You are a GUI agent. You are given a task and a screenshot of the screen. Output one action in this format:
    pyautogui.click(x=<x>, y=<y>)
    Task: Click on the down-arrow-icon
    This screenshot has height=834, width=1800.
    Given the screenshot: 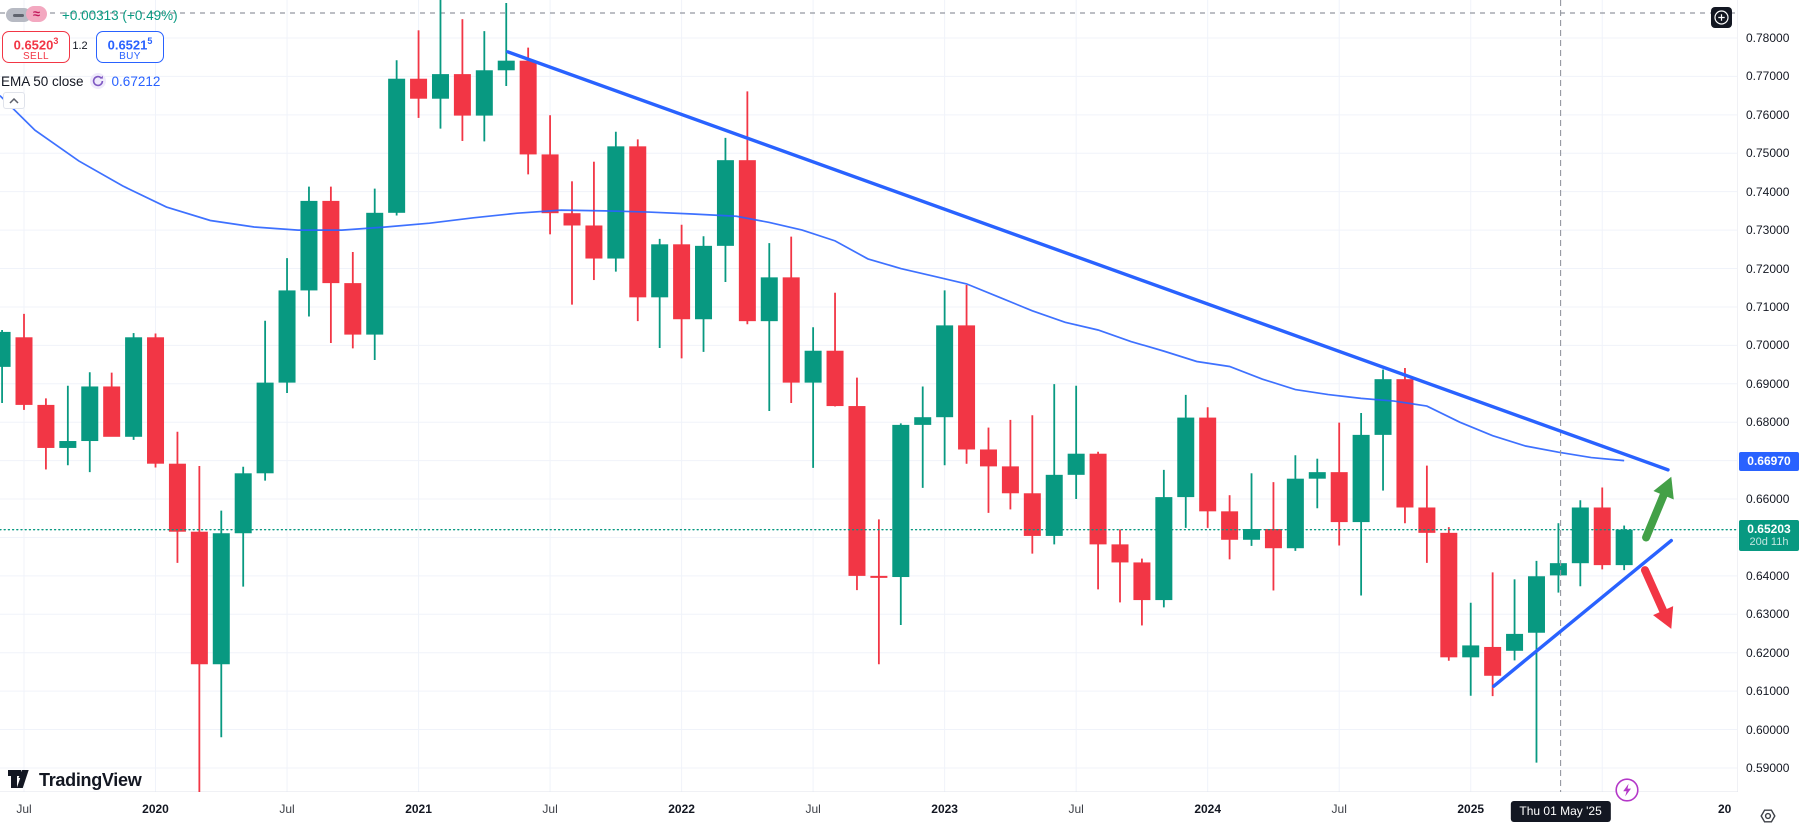 What is the action you would take?
    pyautogui.click(x=1654, y=592)
    